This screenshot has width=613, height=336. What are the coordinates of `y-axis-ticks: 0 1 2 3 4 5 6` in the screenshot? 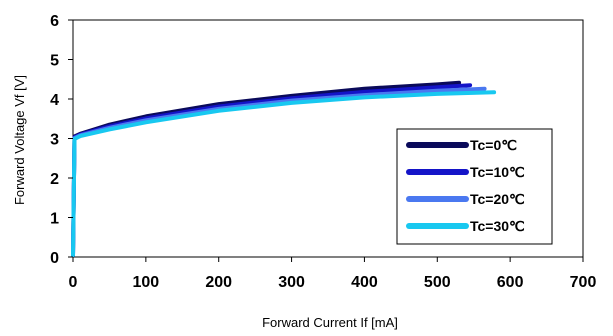 It's located at (61, 140).